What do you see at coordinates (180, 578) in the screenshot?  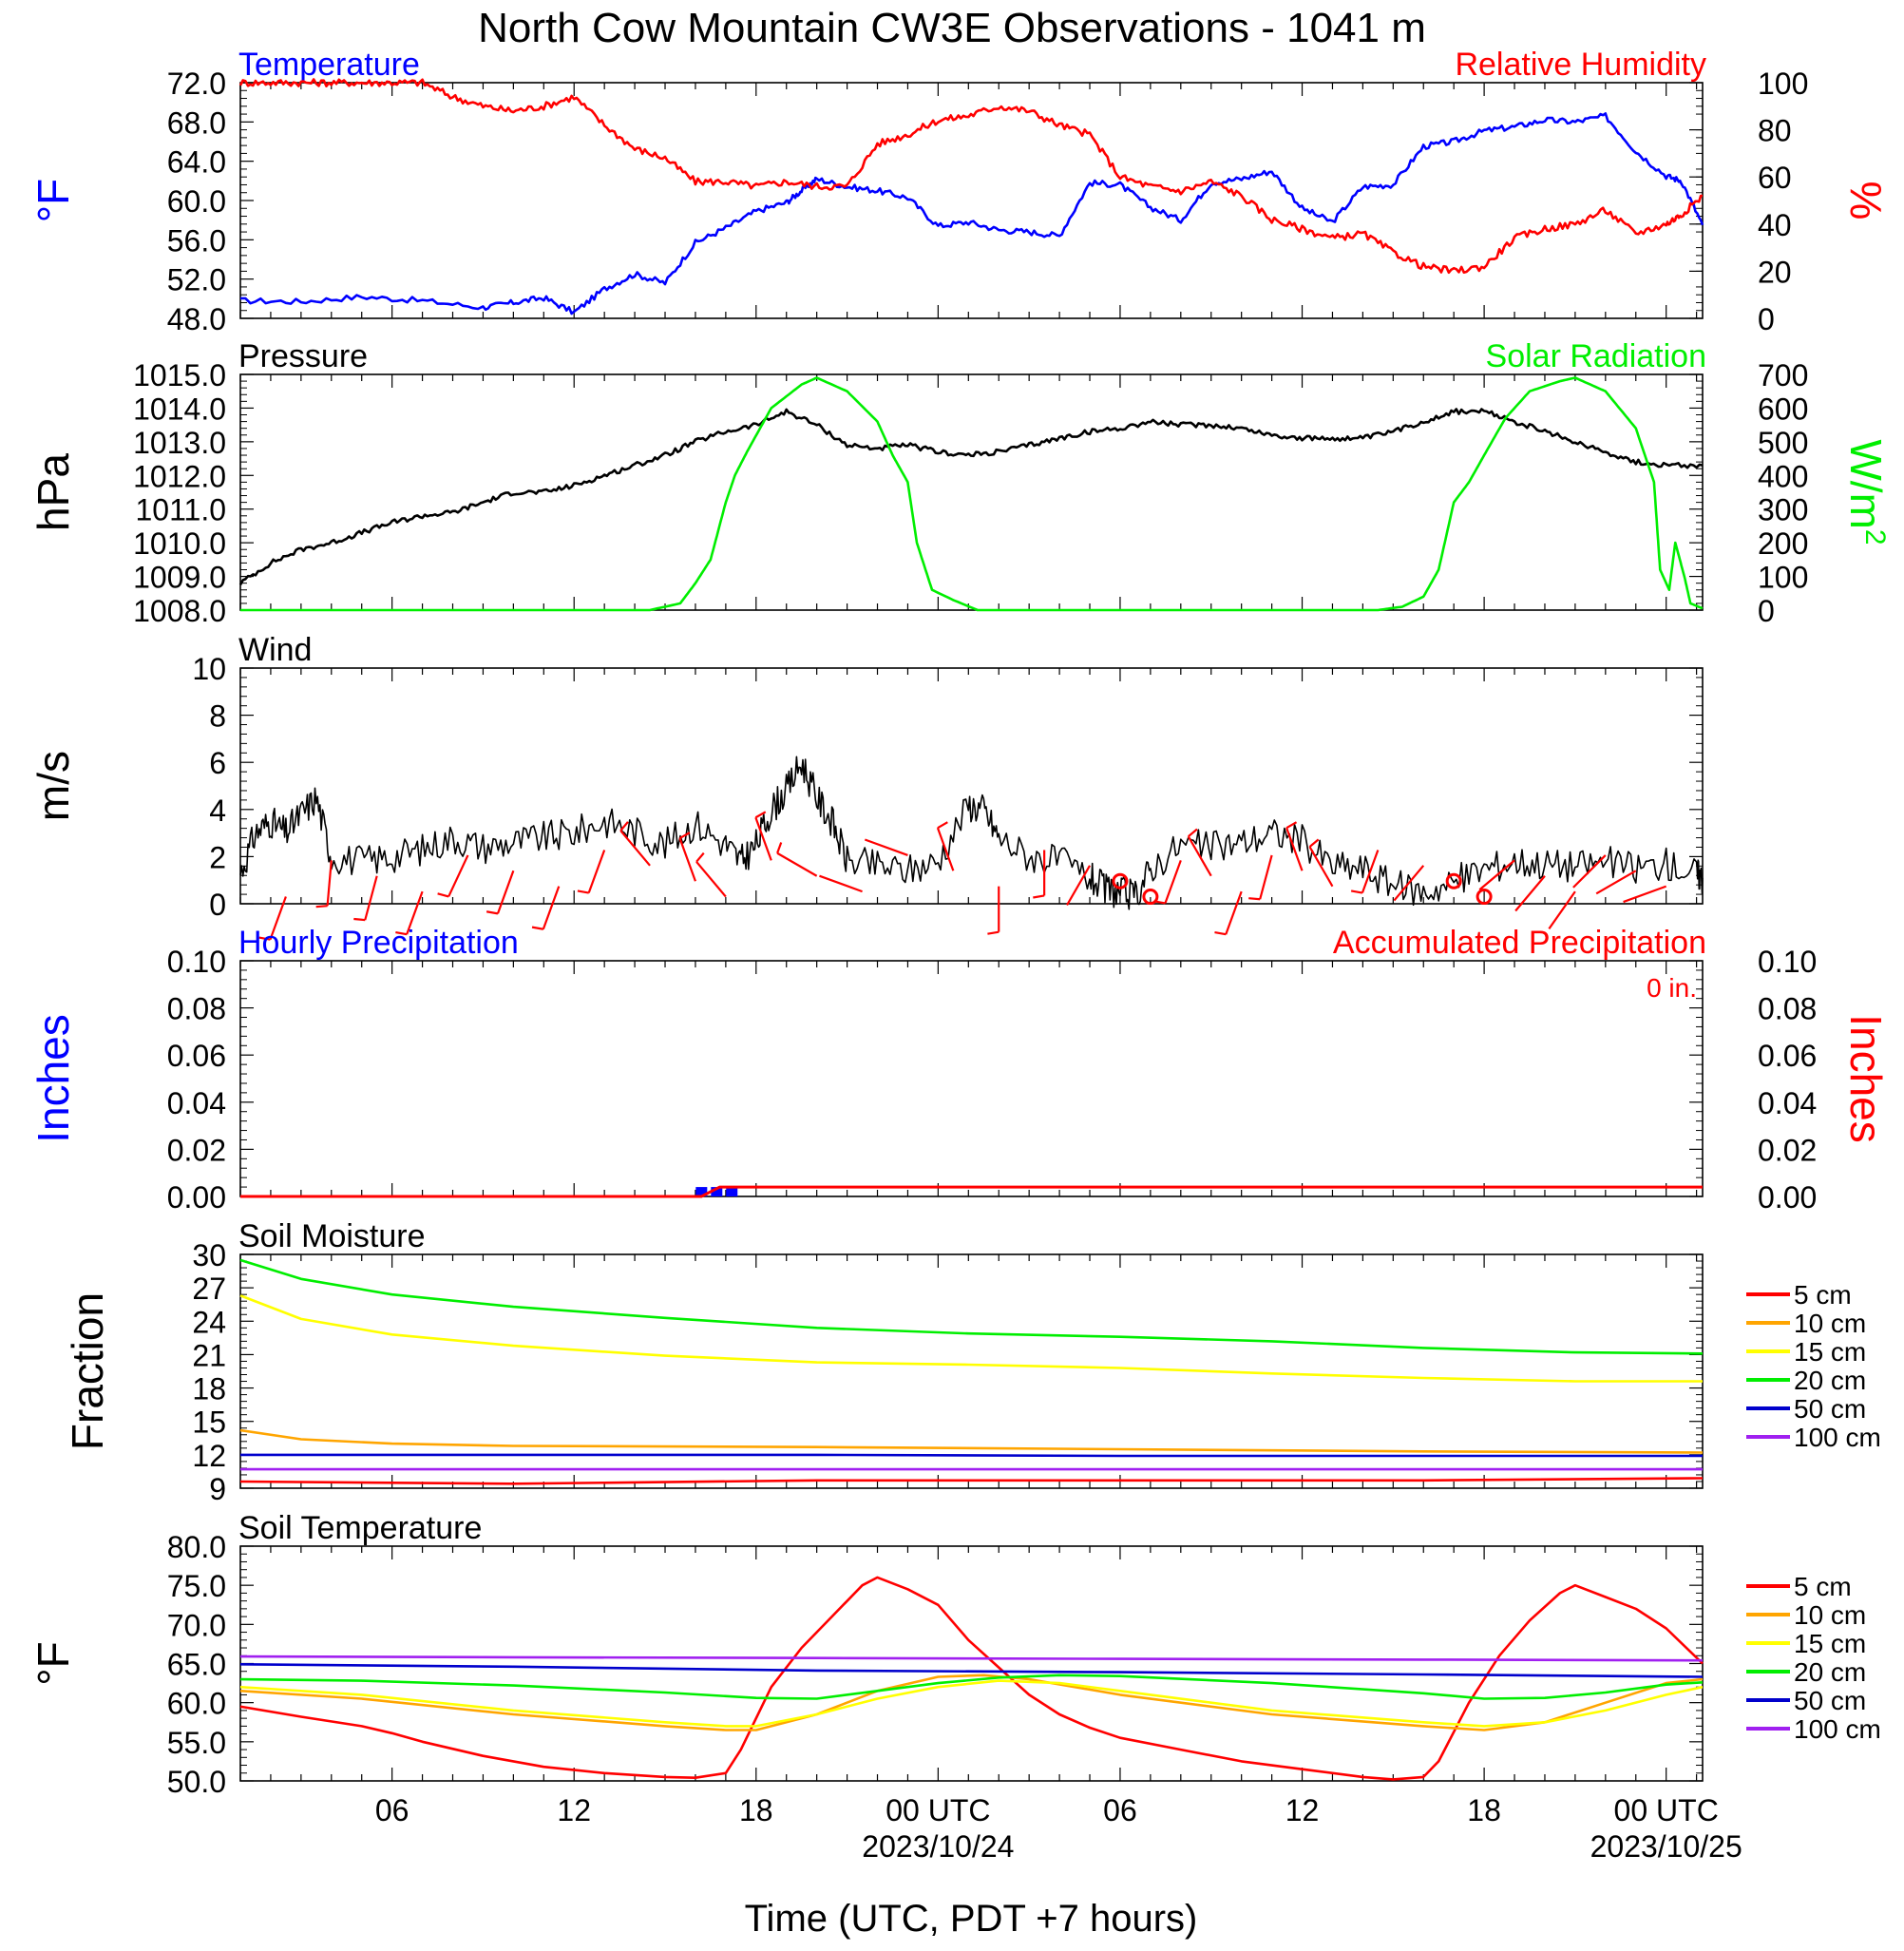 I see `y-tick-label: 1009.0` at bounding box center [180, 578].